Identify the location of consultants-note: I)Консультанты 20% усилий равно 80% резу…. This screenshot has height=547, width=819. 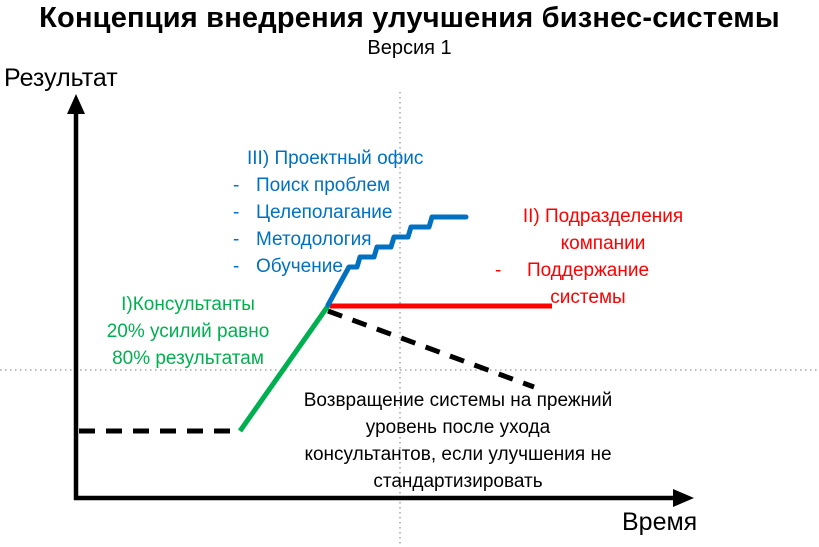
(188, 331).